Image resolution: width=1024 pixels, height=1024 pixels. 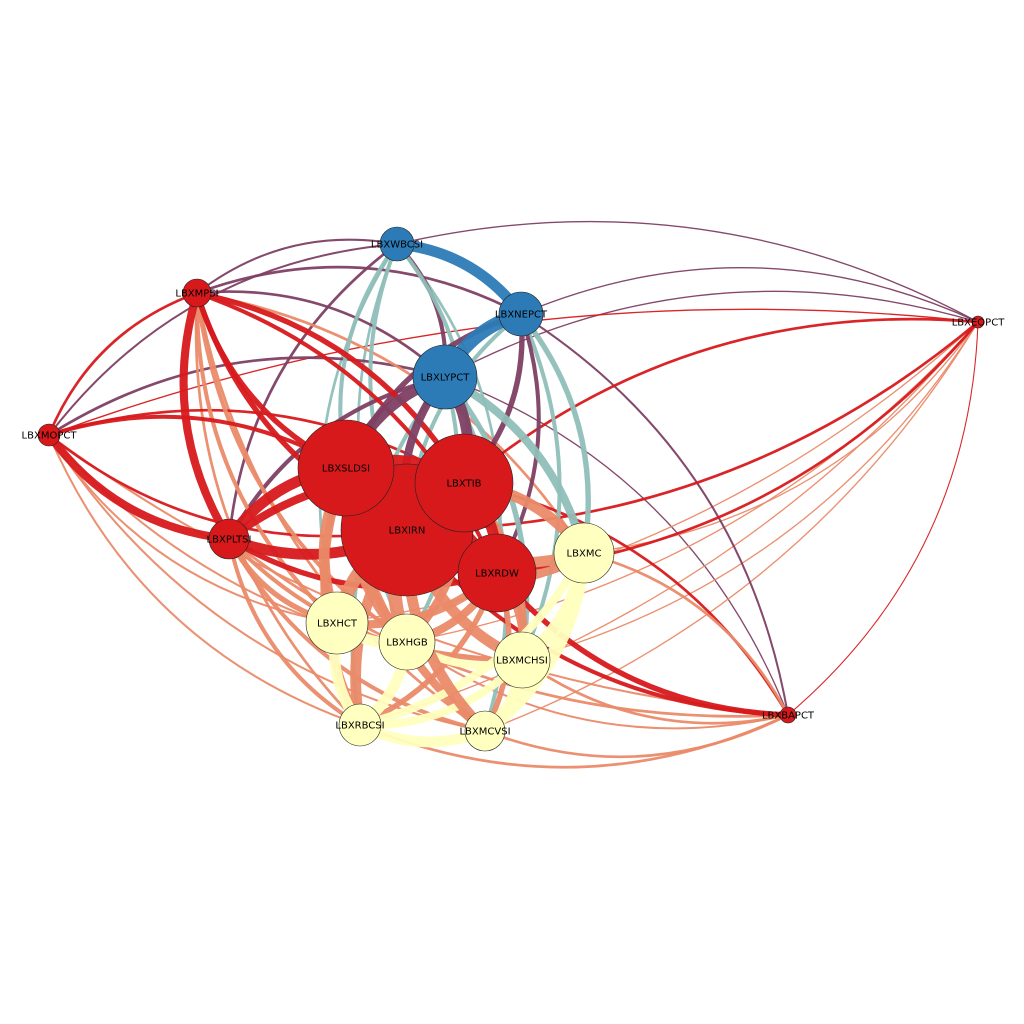 I want to click on edge-lbxlypct-lbxmpsi, so click(x=321, y=334).